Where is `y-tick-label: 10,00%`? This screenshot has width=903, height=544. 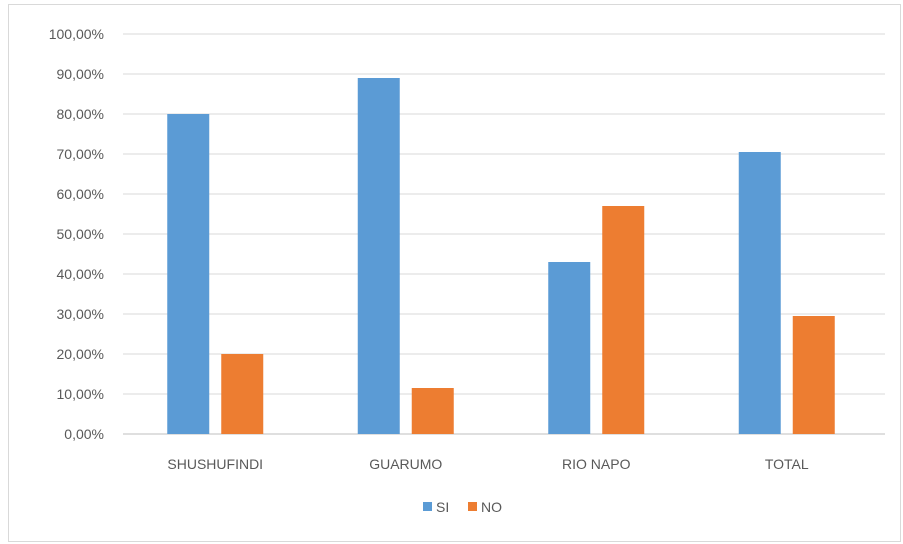 y-tick-label: 10,00% is located at coordinates (80, 394).